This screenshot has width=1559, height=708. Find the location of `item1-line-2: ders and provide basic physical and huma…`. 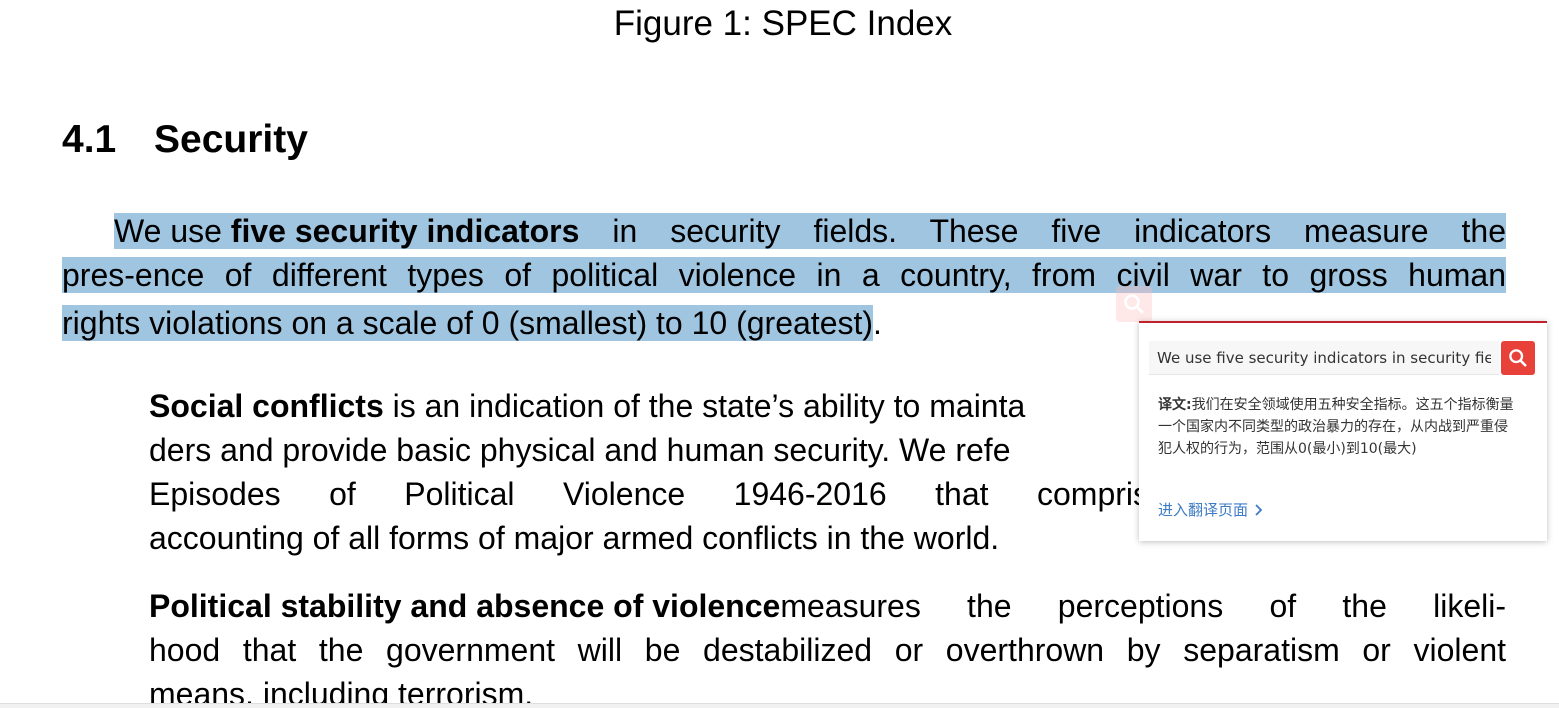

item1-line-2: ders and provide basic physical and huma… is located at coordinates (580, 450).